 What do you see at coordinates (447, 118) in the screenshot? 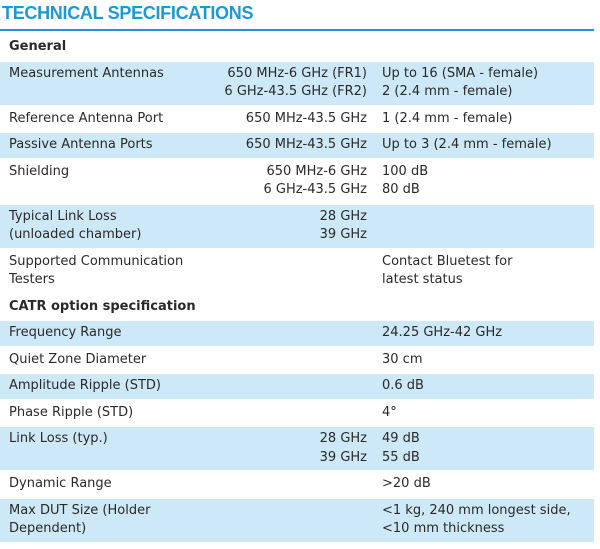
I see `value-line: 1 (2.4 mm - female)` at bounding box center [447, 118].